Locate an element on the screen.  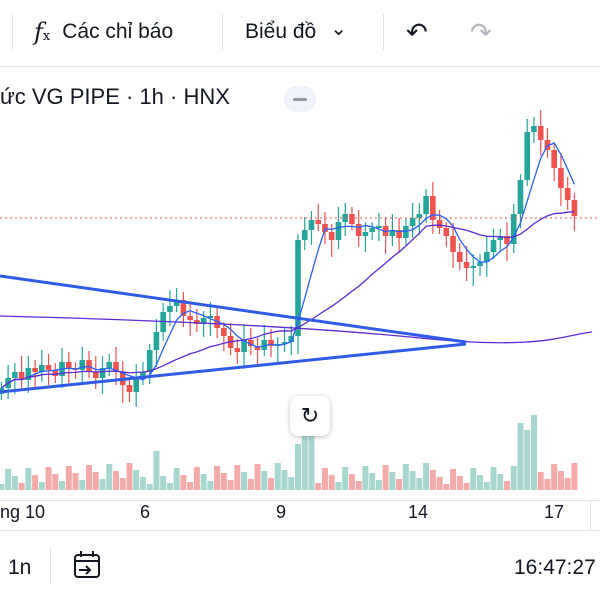
interval-button: 1n is located at coordinates (20, 567).